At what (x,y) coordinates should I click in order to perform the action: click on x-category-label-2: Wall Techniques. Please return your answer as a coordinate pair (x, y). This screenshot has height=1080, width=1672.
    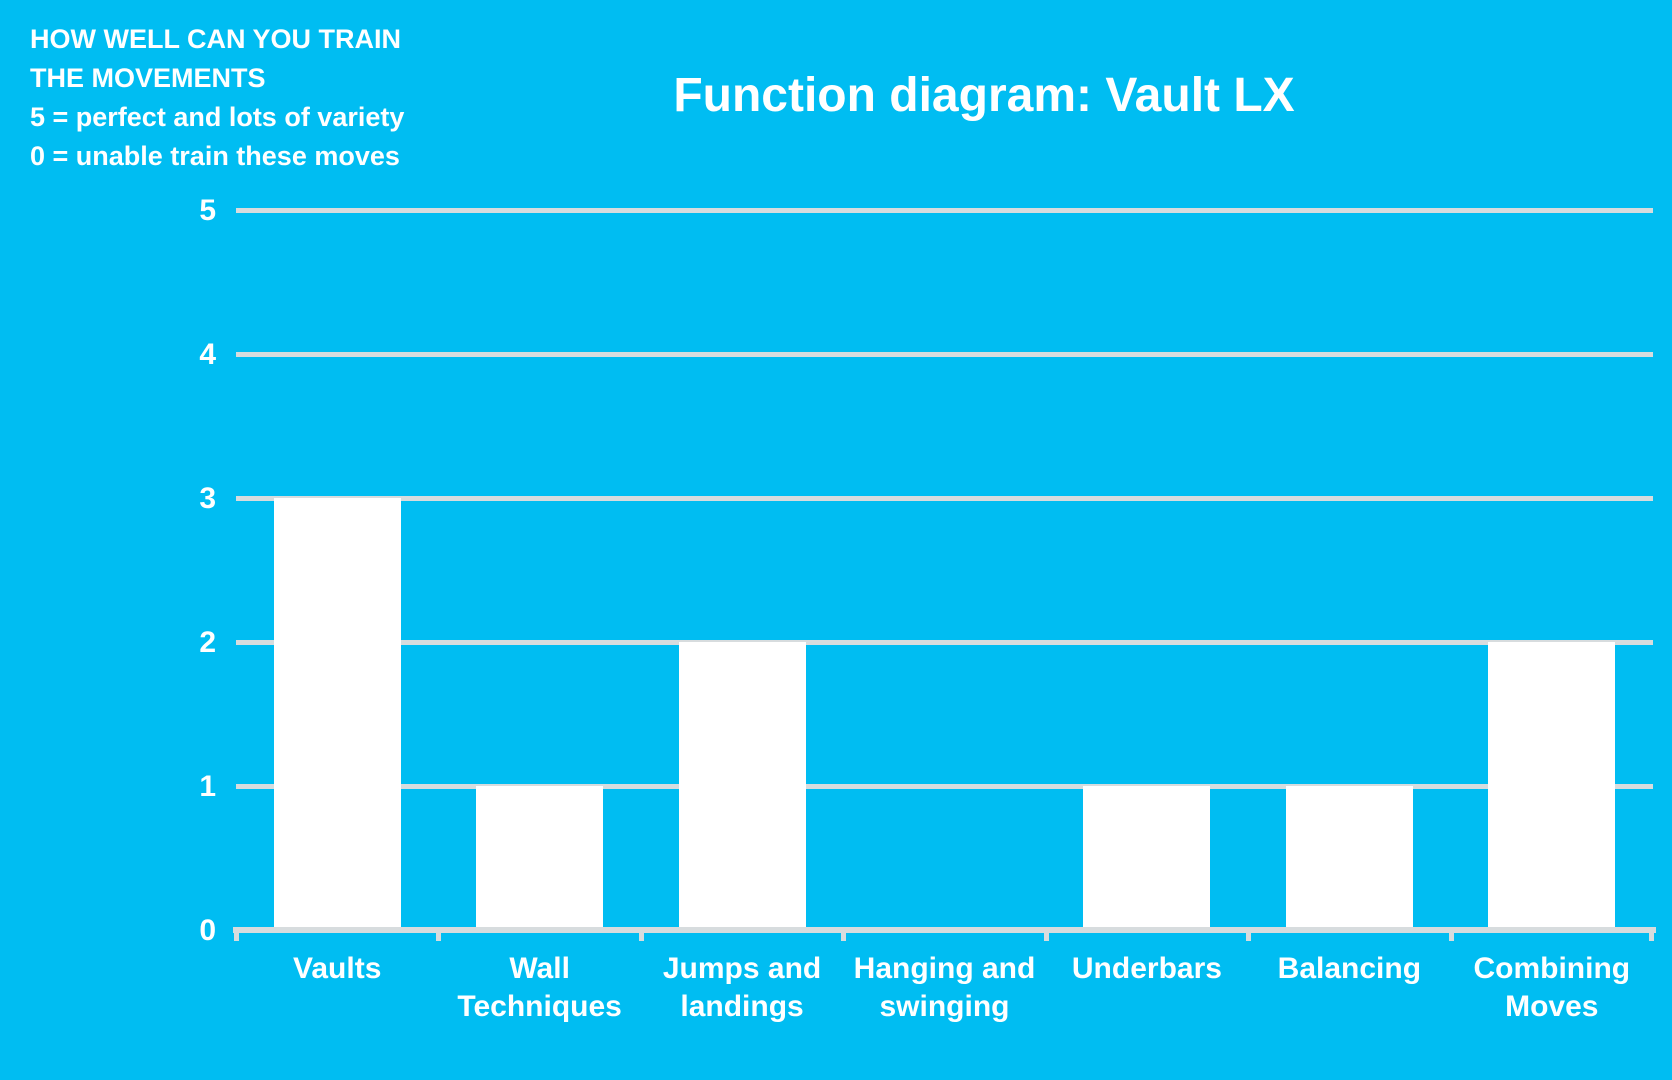
    Looking at the image, I should click on (539, 987).